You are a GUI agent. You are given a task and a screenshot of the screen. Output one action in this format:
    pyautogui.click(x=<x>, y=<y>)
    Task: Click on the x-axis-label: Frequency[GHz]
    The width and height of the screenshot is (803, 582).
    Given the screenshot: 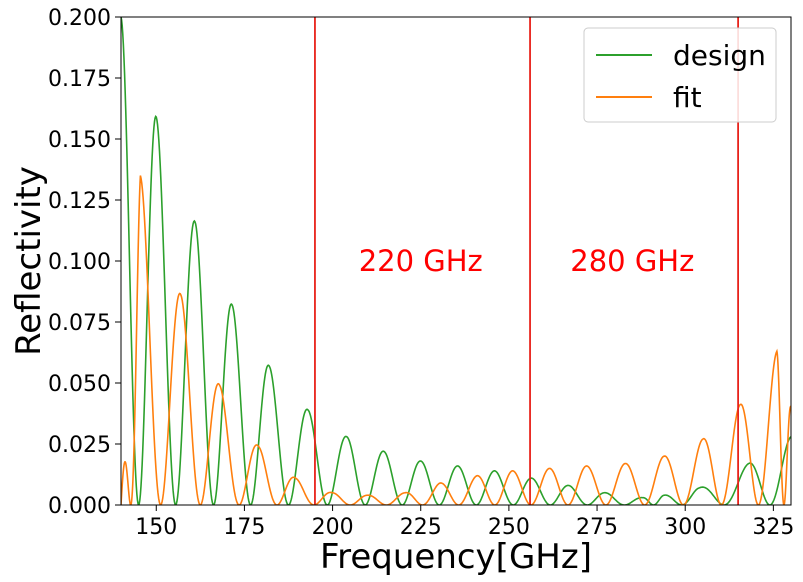 What is the action you would take?
    pyautogui.click(x=456, y=557)
    